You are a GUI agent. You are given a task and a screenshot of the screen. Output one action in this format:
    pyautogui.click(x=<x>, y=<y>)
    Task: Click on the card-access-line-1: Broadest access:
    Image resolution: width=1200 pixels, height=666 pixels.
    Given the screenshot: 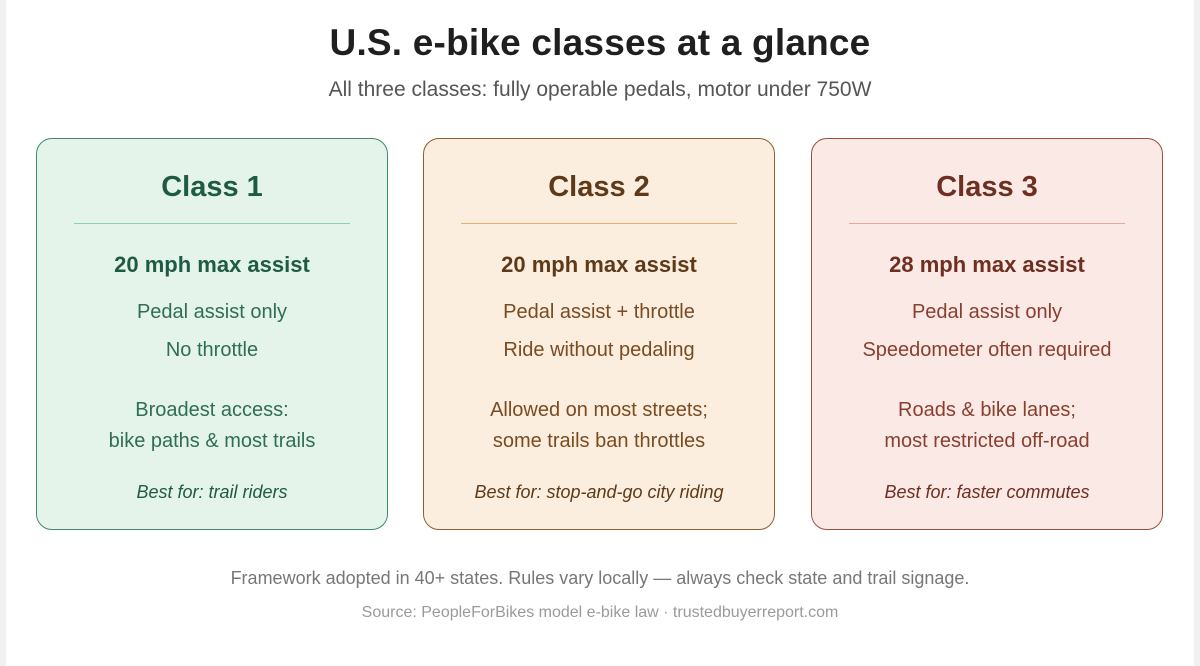 What is the action you would take?
    pyautogui.click(x=212, y=410)
    